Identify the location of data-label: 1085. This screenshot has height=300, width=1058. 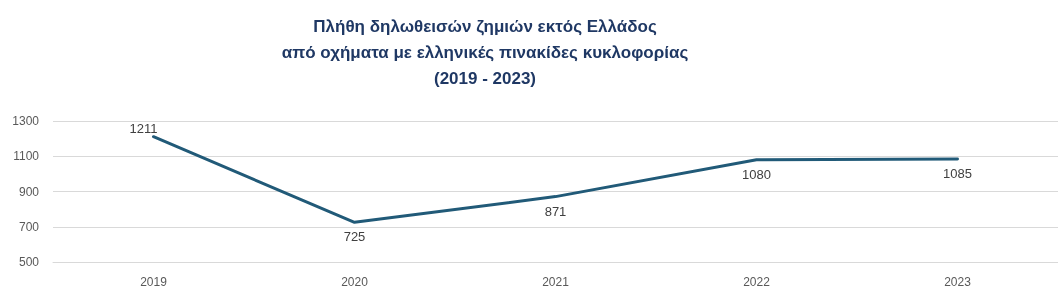
(957, 173).